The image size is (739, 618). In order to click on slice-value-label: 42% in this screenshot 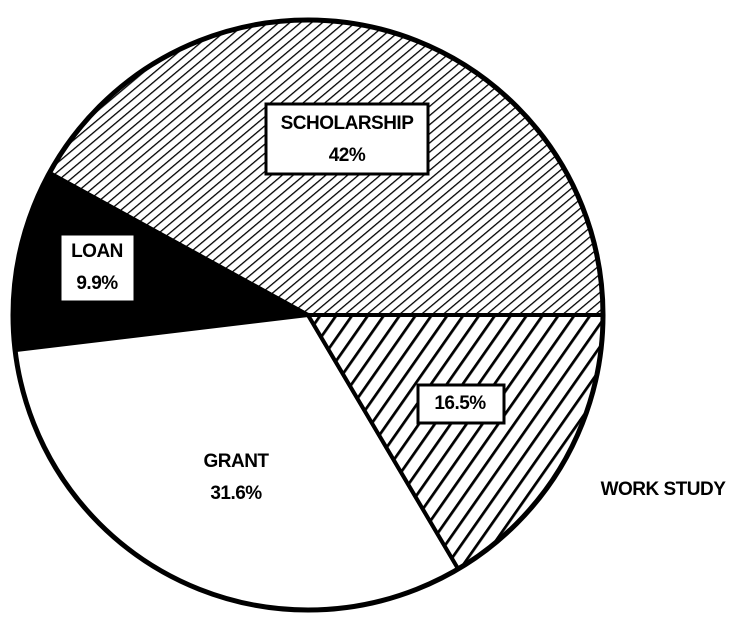, I will do `click(347, 155)`.